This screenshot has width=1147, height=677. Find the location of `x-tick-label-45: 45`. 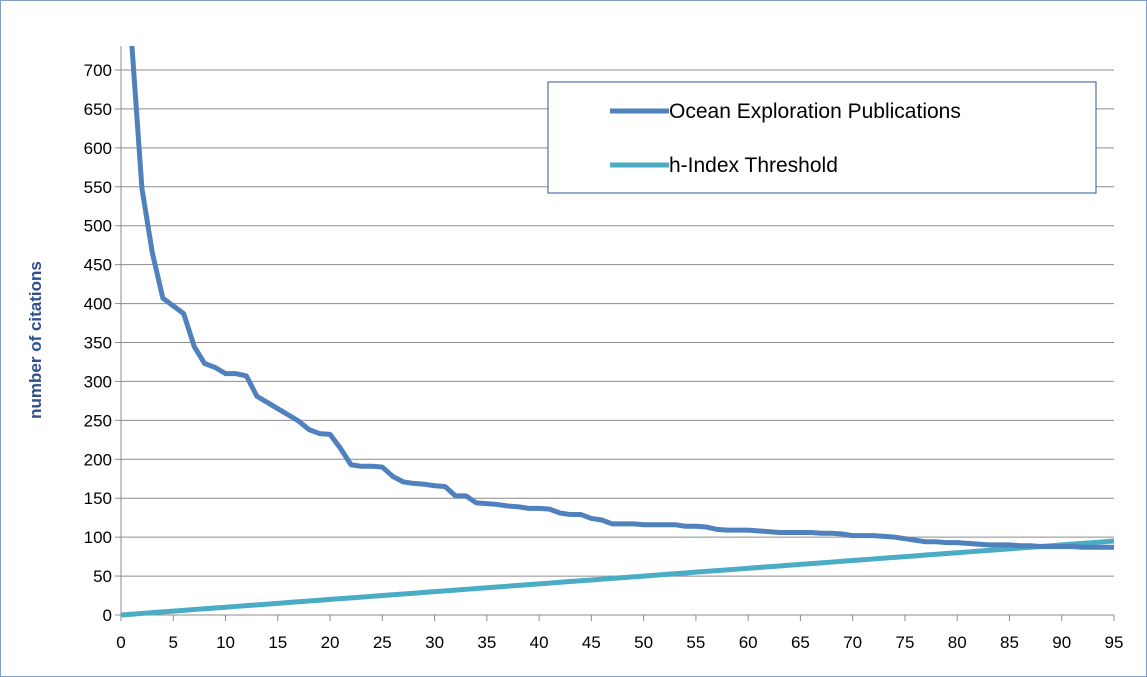

x-tick-label-45: 45 is located at coordinates (591, 642).